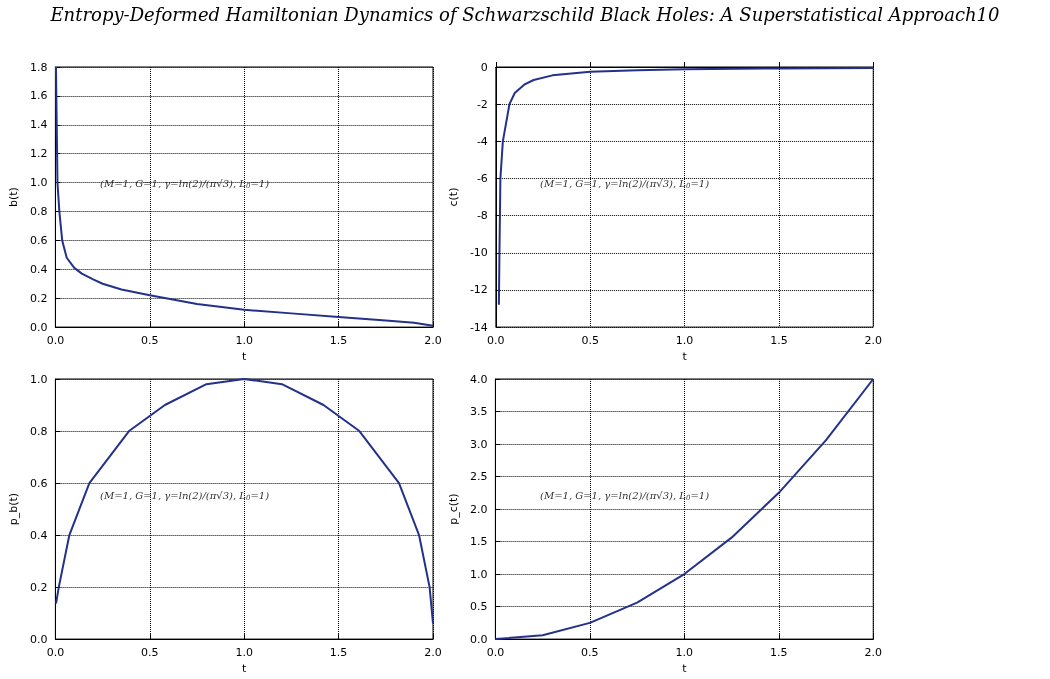  I want to click on y-tick-label: 4.0, so click(478, 379).